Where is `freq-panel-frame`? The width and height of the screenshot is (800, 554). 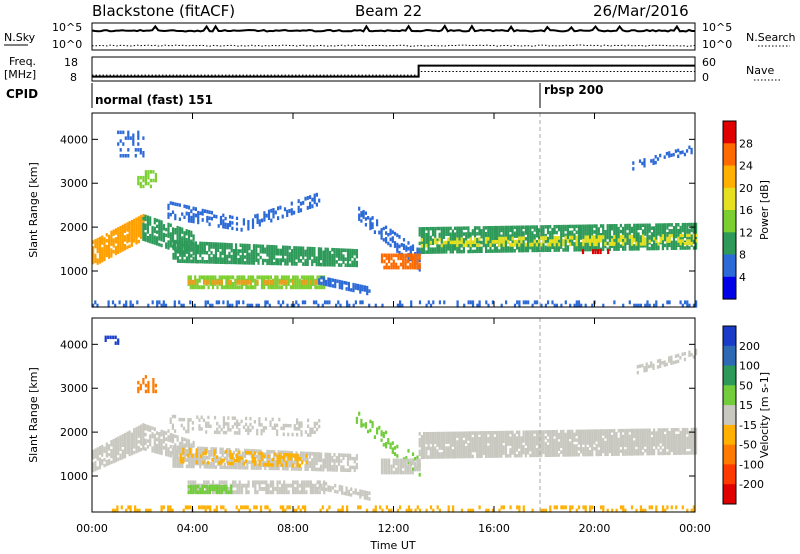
freq-panel-frame is located at coordinates (393, 69).